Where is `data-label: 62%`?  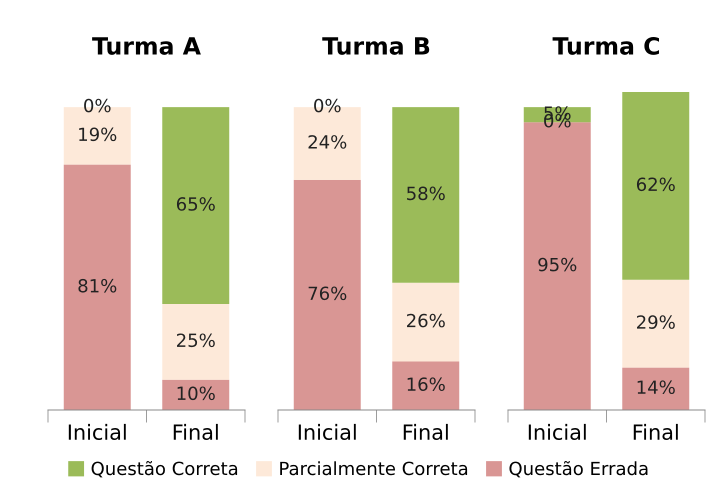 data-label: 62% is located at coordinates (655, 184).